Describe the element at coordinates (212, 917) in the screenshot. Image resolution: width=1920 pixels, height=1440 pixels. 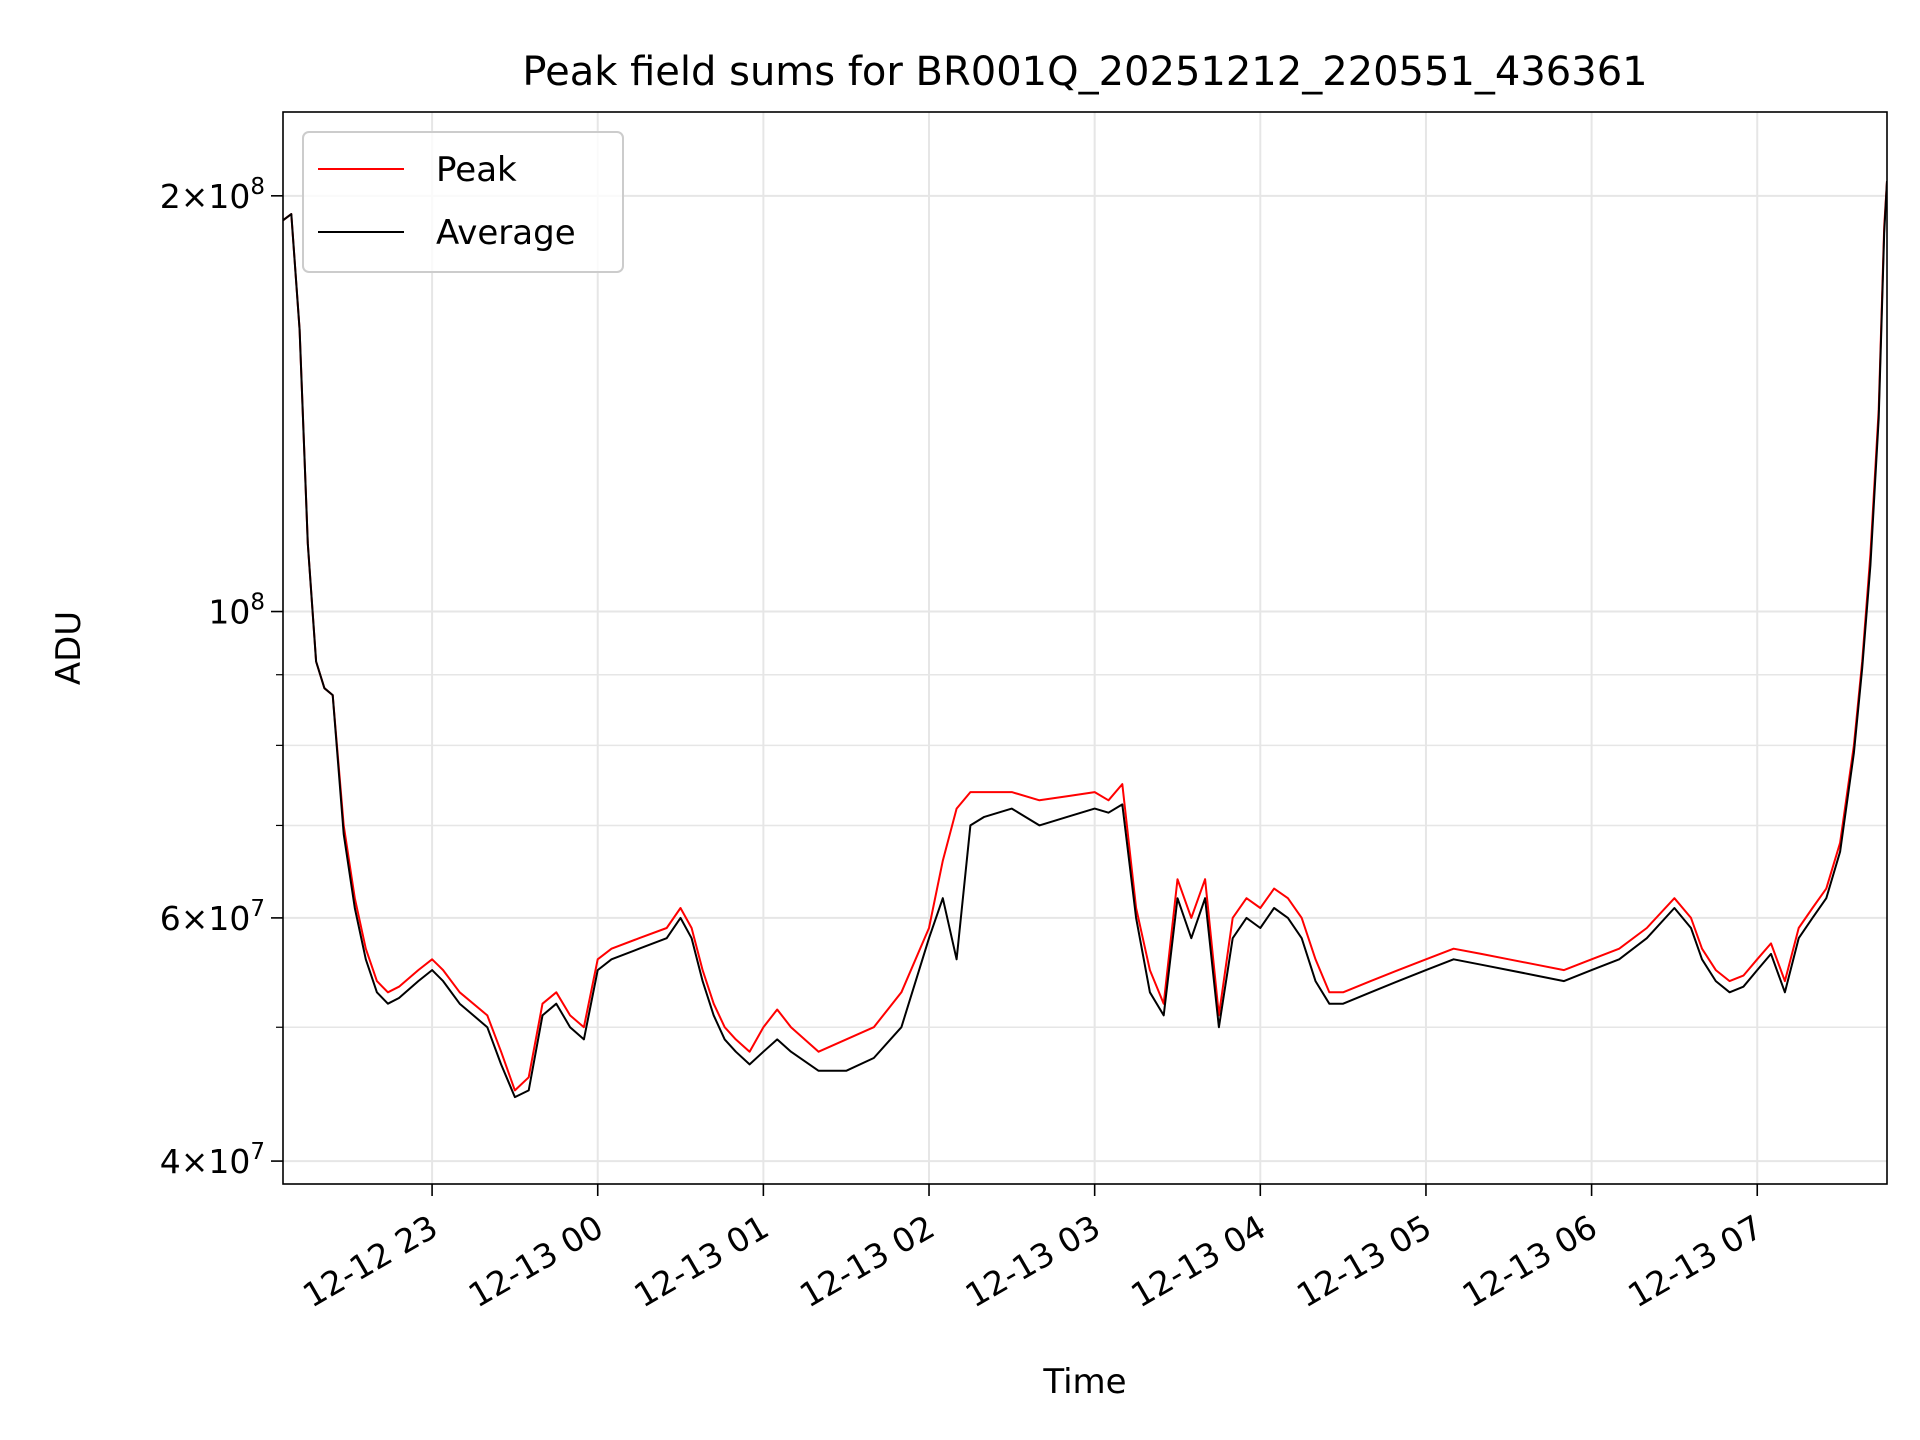
I see `y-tick-label: 6×107` at that location.